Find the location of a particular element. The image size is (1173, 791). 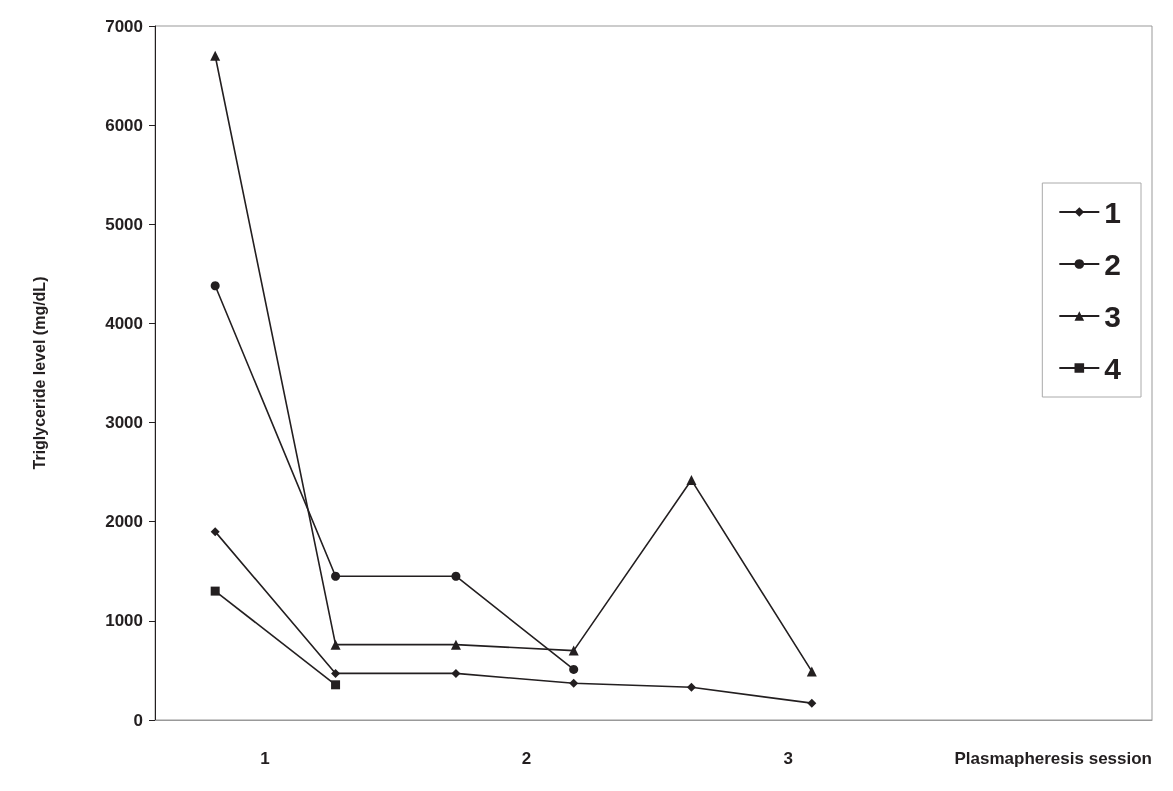

y-tick-label: 6000 is located at coordinates (124, 125).